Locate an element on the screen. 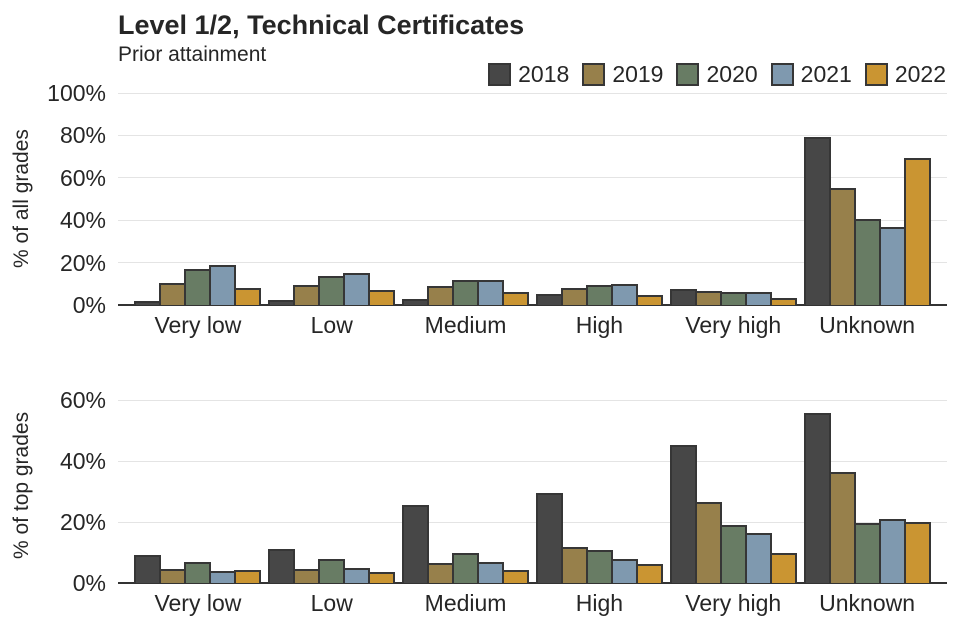  legend-entry-2019: 2019 is located at coordinates (622, 74).